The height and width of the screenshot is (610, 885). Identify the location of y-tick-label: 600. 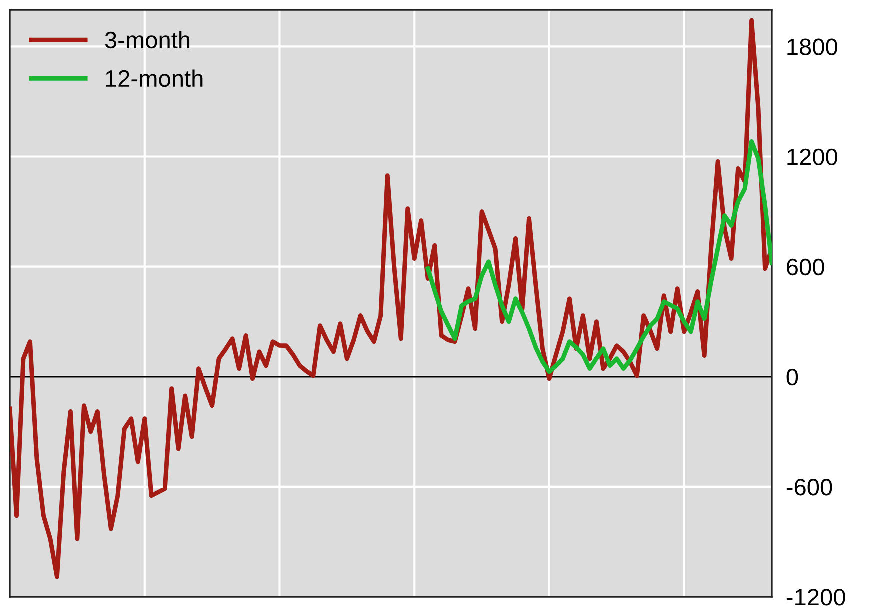
(805, 267).